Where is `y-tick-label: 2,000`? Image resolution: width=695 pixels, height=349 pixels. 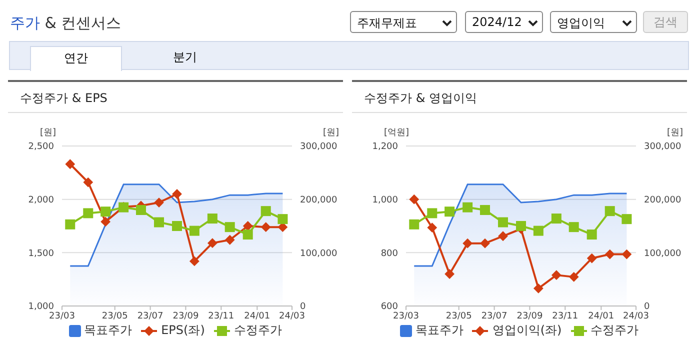 y-tick-label: 2,000 is located at coordinates (41, 201).